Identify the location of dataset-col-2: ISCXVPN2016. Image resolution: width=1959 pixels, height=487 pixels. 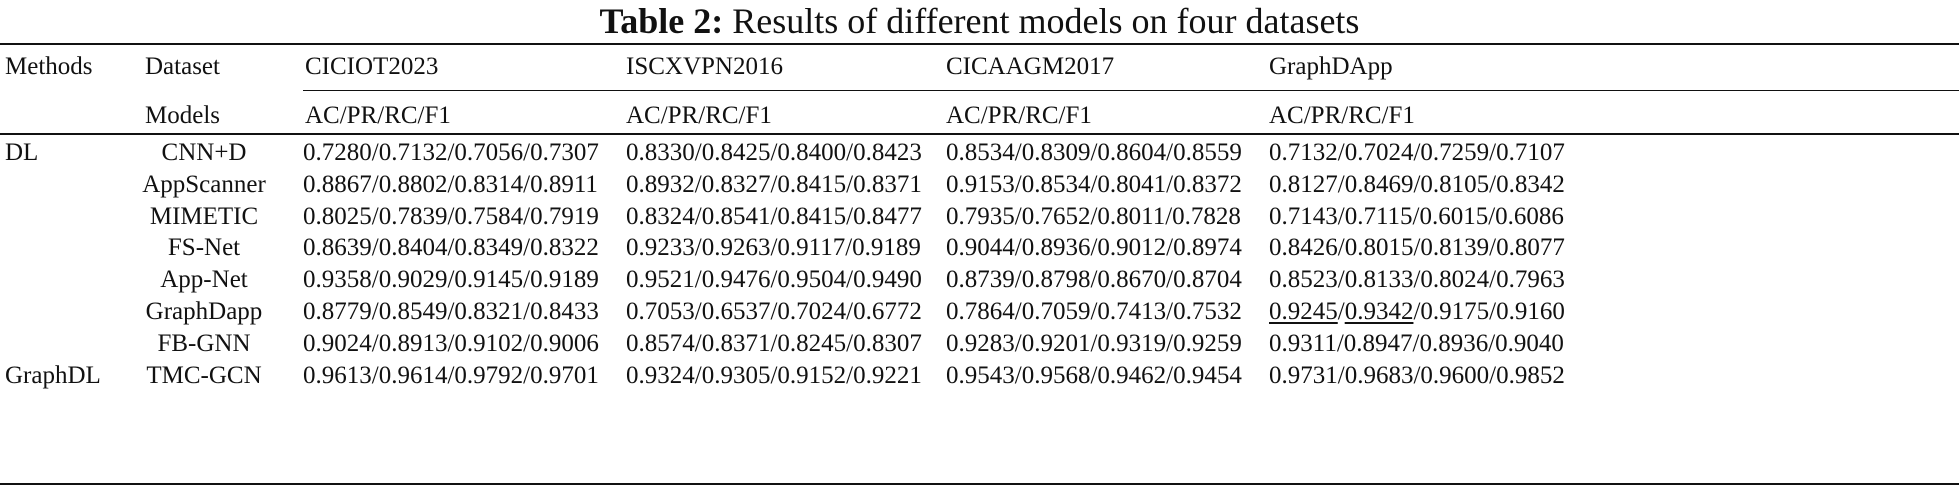
(704, 66).